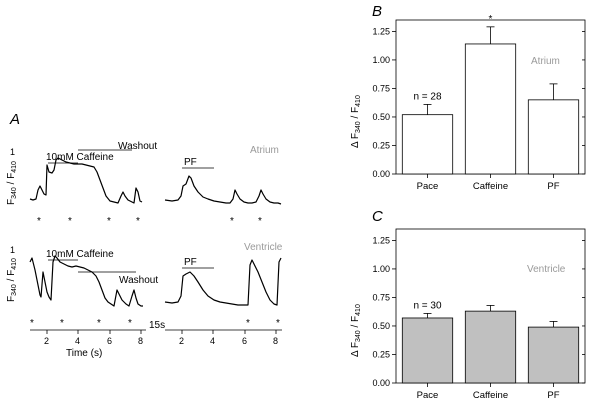 This screenshot has height=402, width=593. Describe the element at coordinates (263, 247) in the screenshot. I see `ventricle-row-label: Ventricle` at that location.